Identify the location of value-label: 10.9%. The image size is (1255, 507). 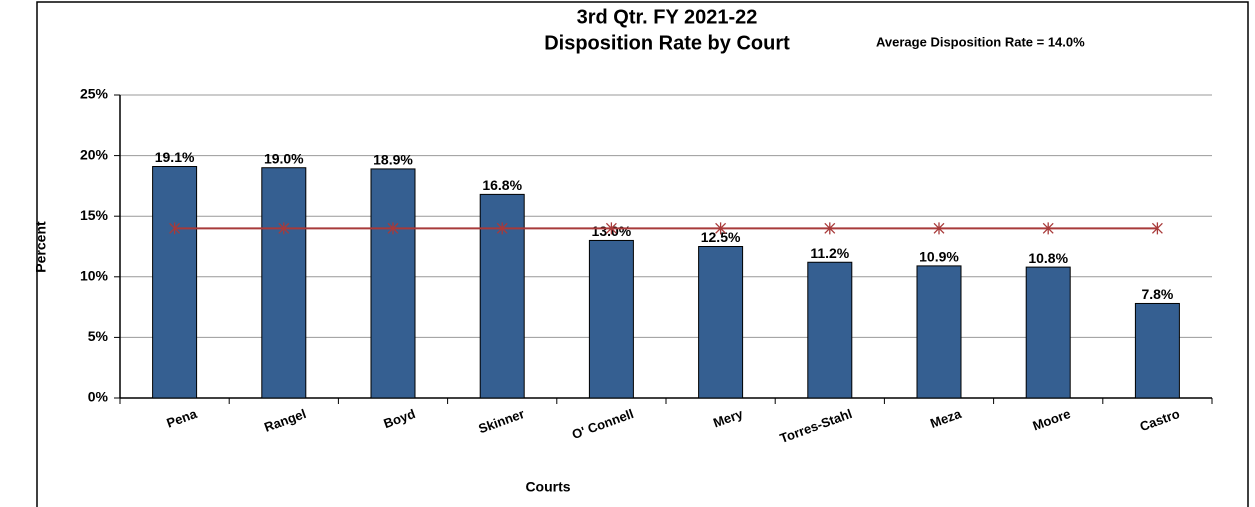
(939, 257).